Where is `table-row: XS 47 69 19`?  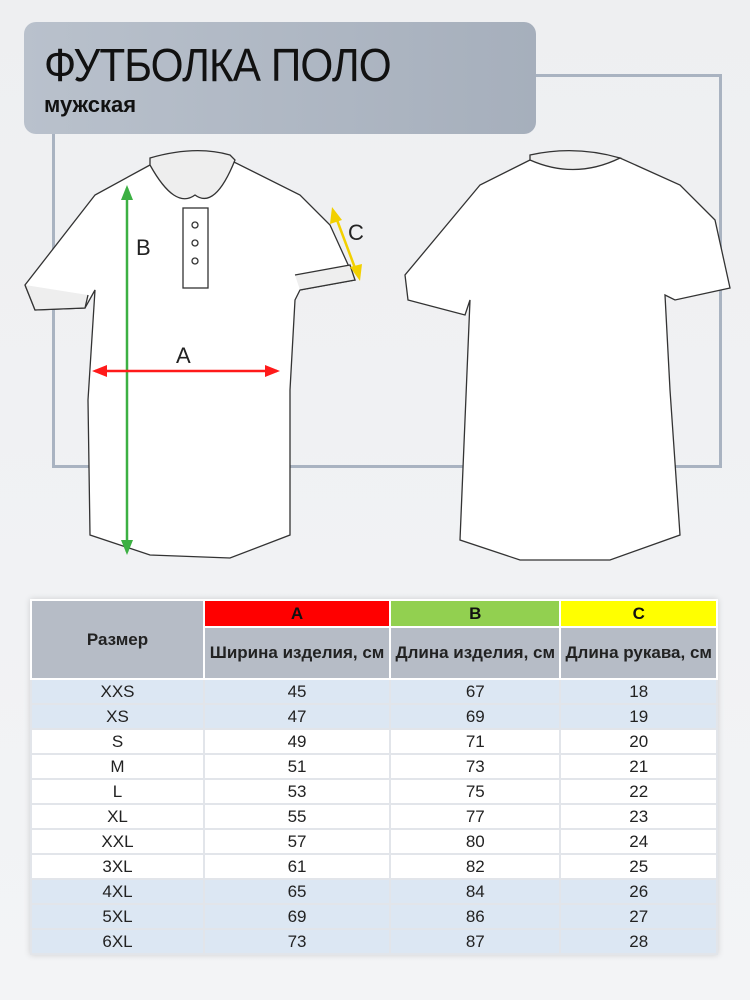 table-row: XS 47 69 19 is located at coordinates (374, 716).